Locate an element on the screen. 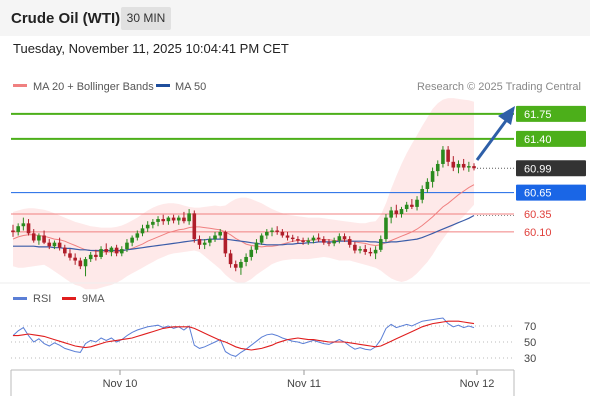  bollinger-legend-label: MA 20 + Bollinger Bands is located at coordinates (93, 87).